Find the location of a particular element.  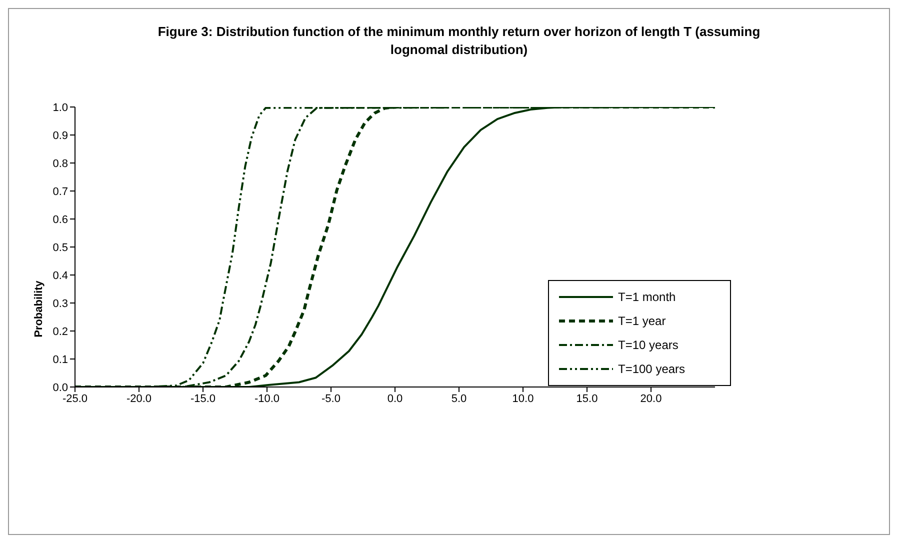

x-tick-label: 10.0 is located at coordinates (523, 398).